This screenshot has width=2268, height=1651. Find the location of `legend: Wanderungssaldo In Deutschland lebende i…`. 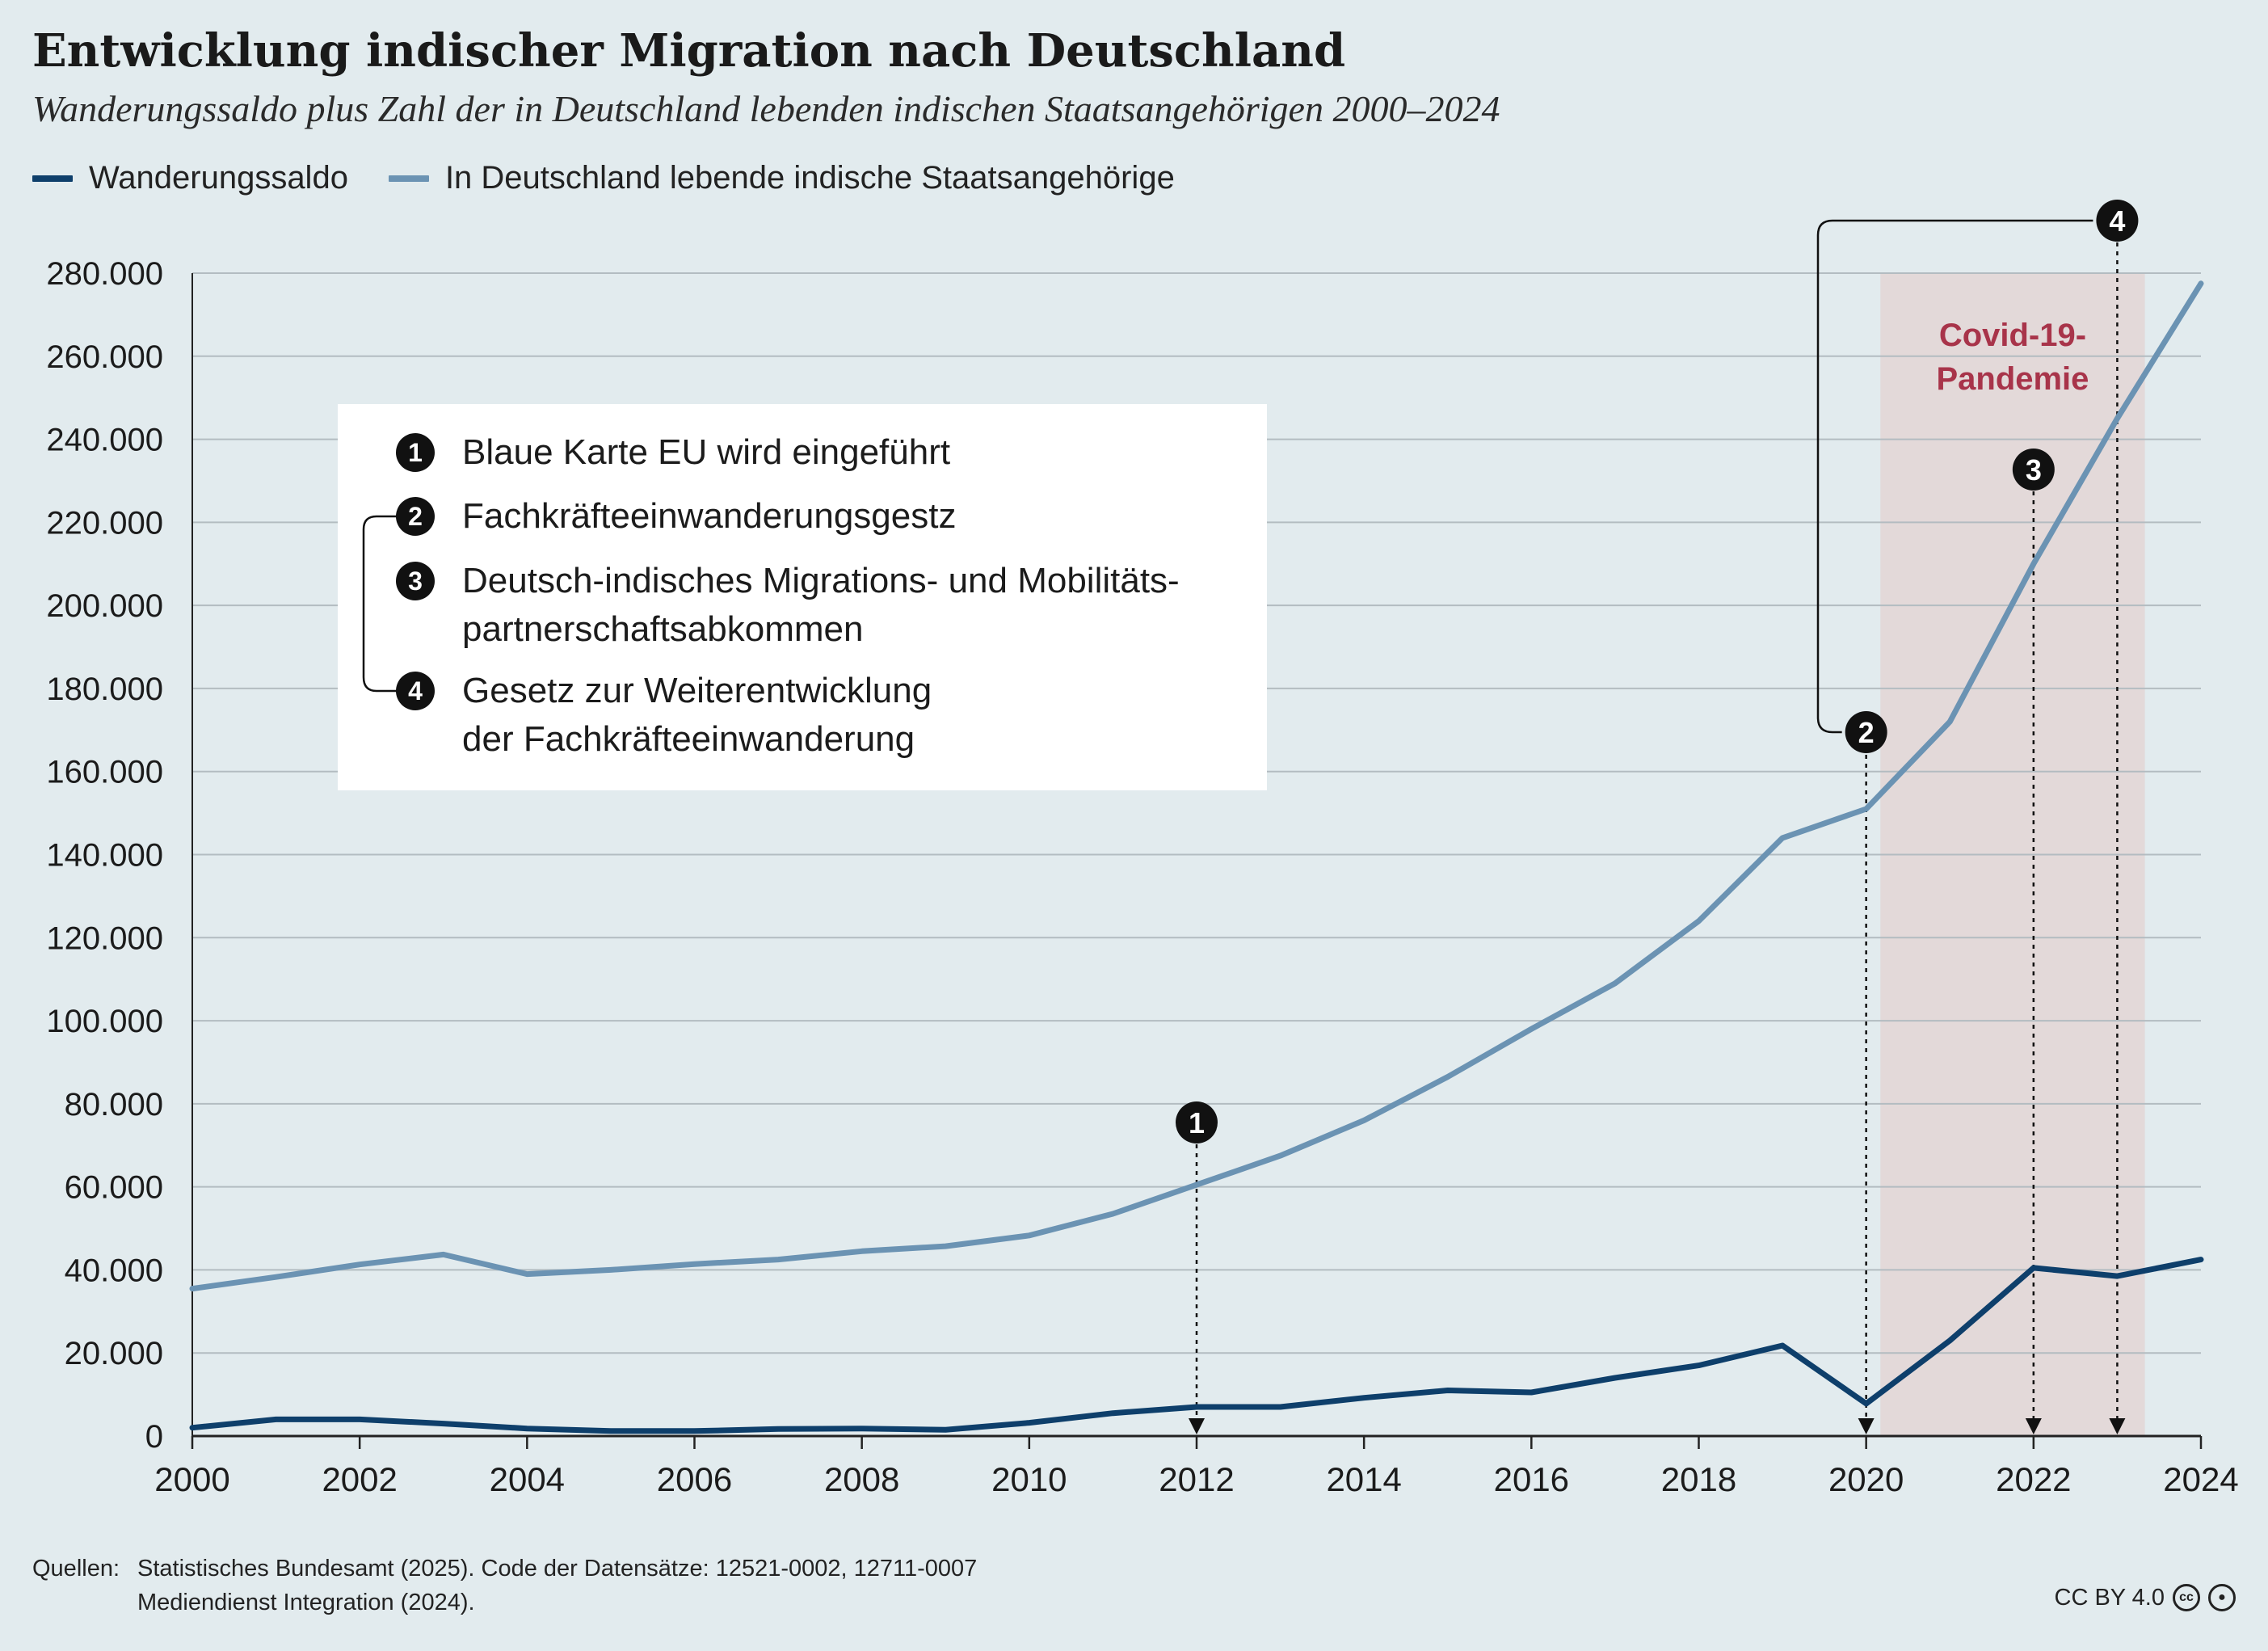

legend: Wanderungssaldo In Deutschland lebende i… is located at coordinates (623, 178).